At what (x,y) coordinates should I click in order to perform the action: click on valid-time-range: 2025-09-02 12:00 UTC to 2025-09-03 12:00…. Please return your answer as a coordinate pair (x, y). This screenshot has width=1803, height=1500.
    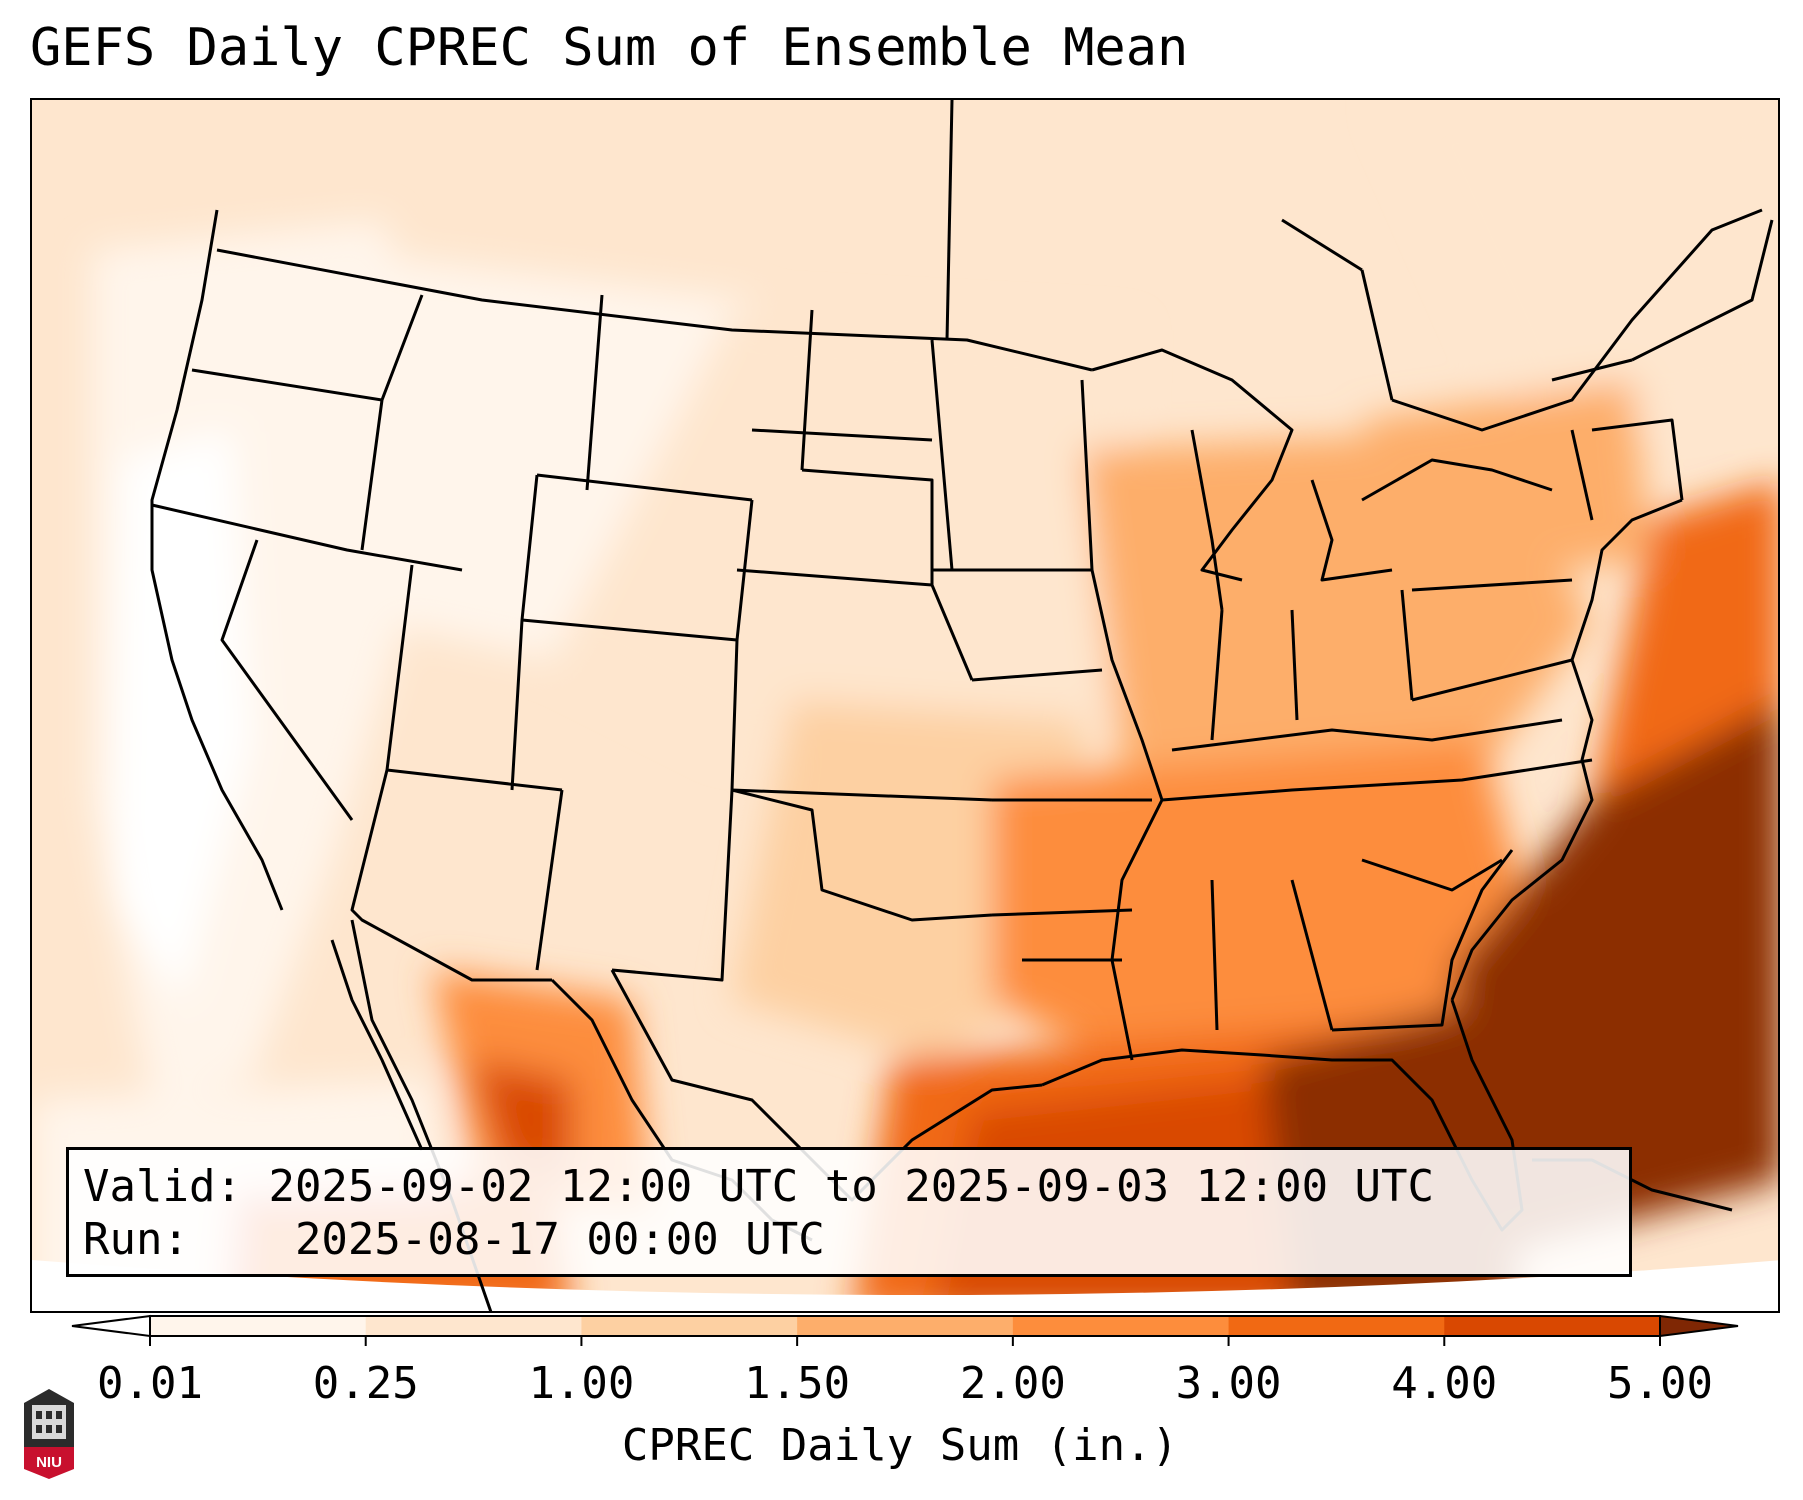
    Looking at the image, I should click on (851, 1186).